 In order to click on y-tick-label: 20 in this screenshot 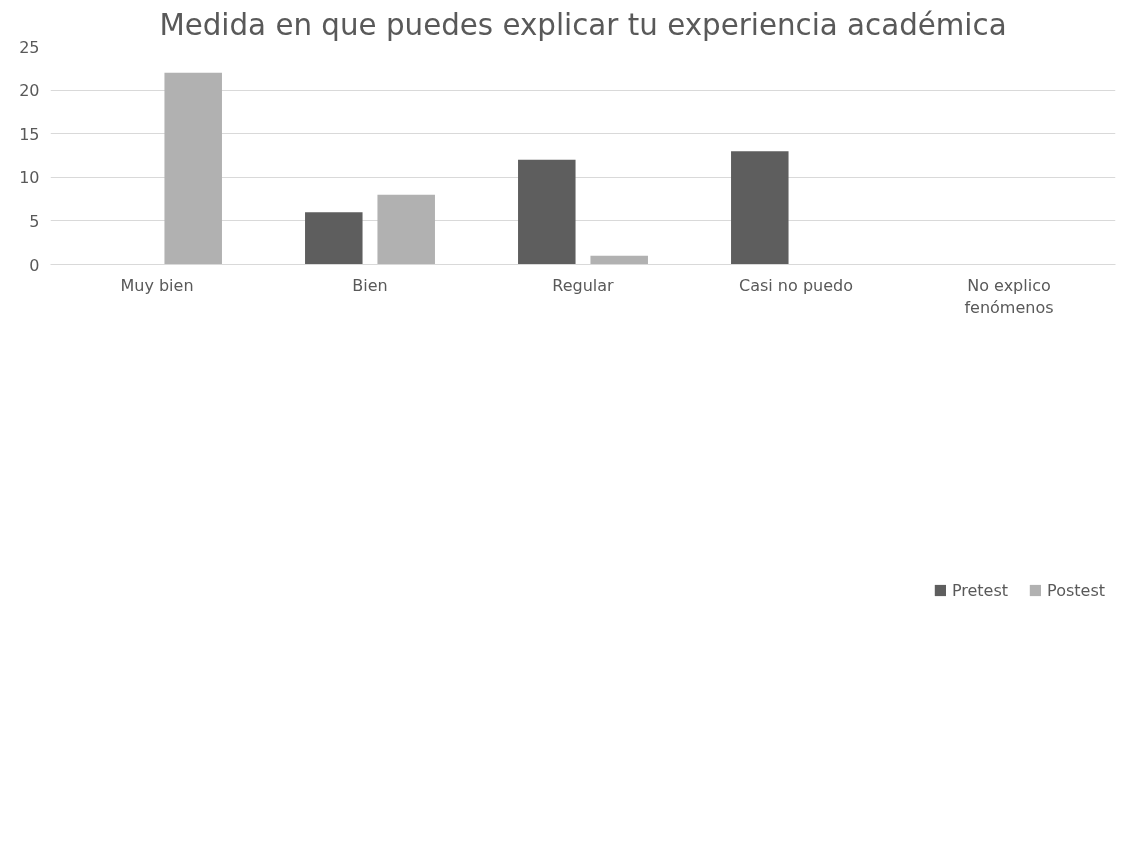, I will do `click(29, 91)`.